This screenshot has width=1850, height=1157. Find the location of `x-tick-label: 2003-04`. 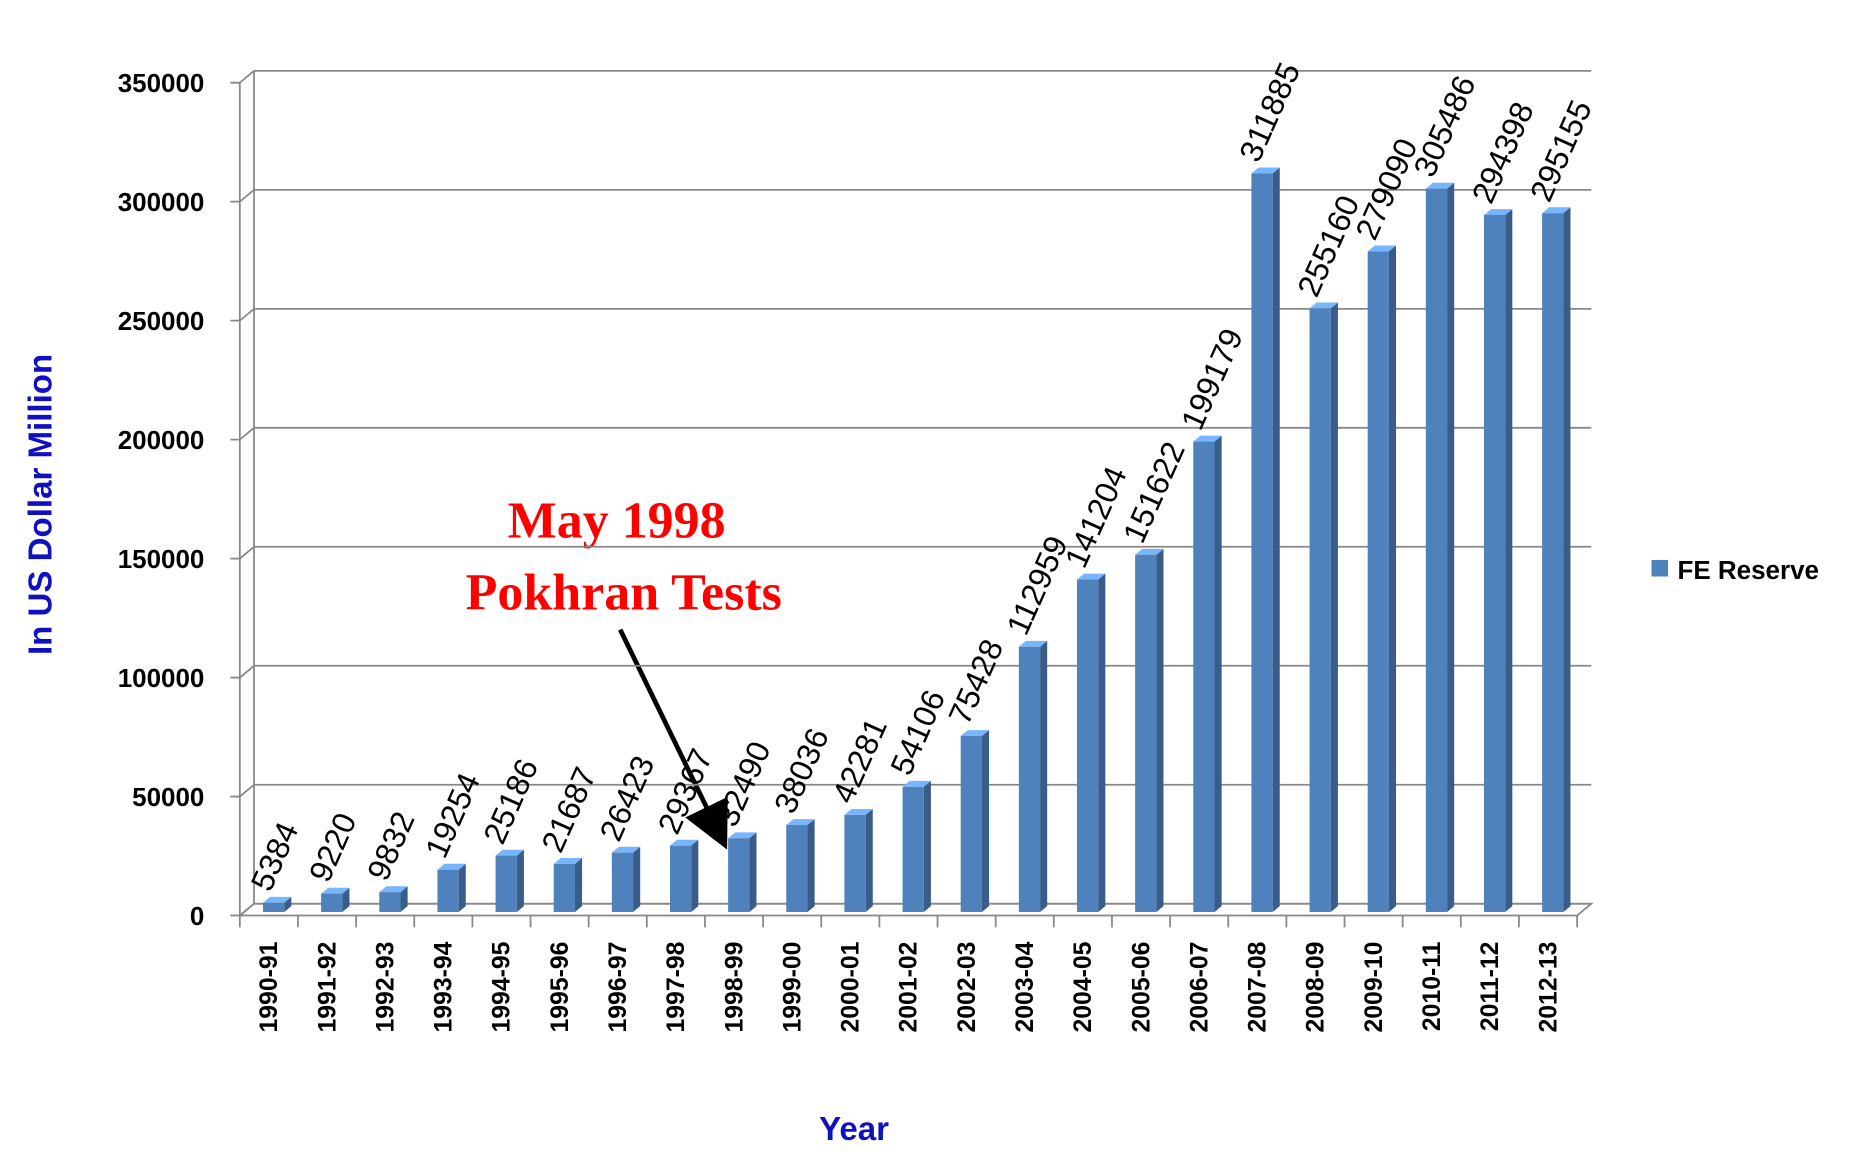

x-tick-label: 2003-04 is located at coordinates (1025, 986).